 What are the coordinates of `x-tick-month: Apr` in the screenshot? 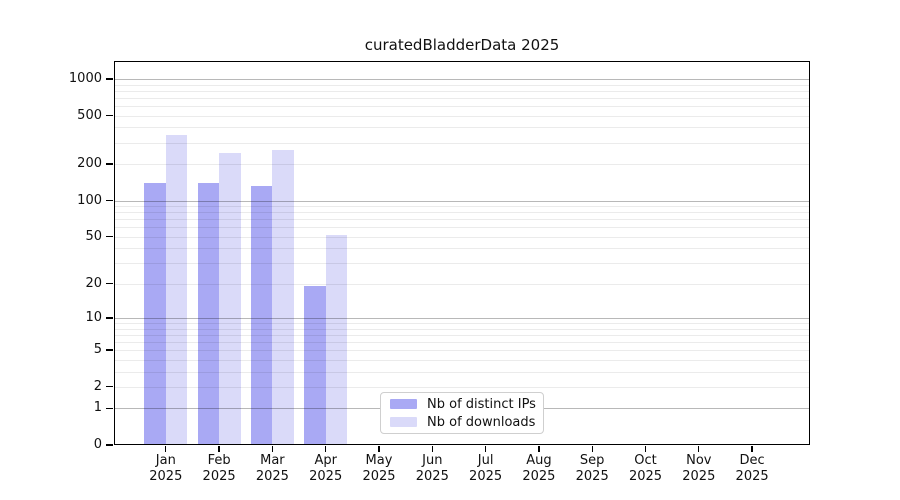 It's located at (325, 460).